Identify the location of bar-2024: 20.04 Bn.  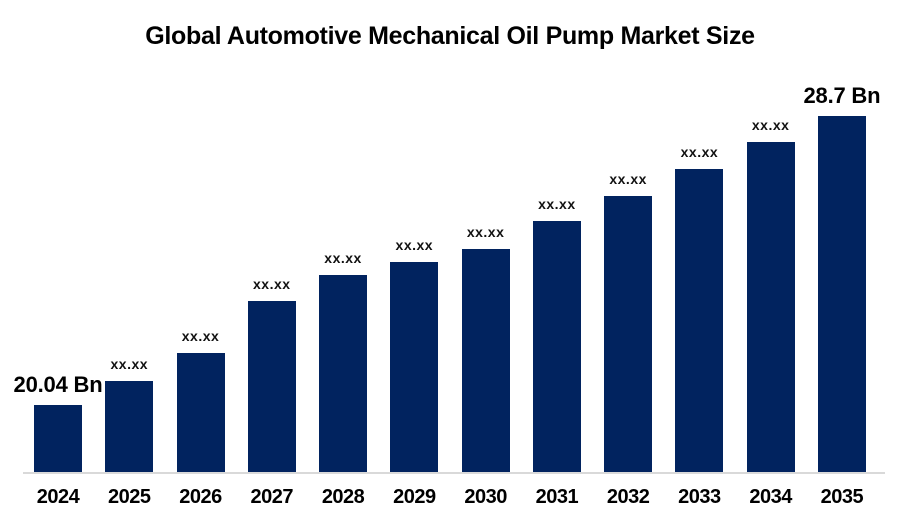
(58, 422).